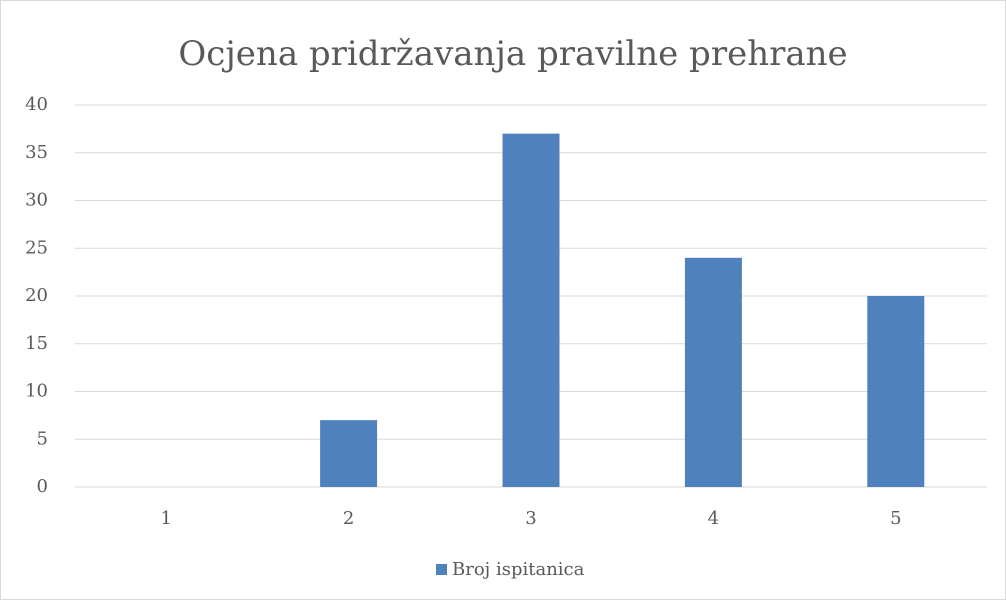  Describe the element at coordinates (36, 295) in the screenshot. I see `y-tick-label: 20` at that location.